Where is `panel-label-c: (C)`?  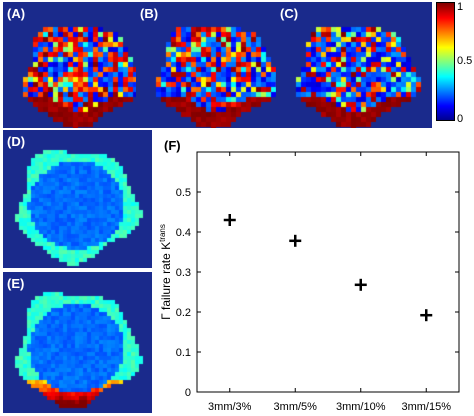
panel-label-c: (C) is located at coordinates (289, 13).